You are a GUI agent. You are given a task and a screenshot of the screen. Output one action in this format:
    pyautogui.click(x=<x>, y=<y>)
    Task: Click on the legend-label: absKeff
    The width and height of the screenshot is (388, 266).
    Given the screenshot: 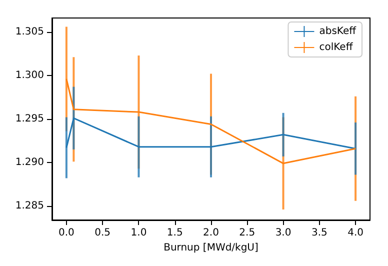 What is the action you would take?
    pyautogui.click(x=338, y=31)
    